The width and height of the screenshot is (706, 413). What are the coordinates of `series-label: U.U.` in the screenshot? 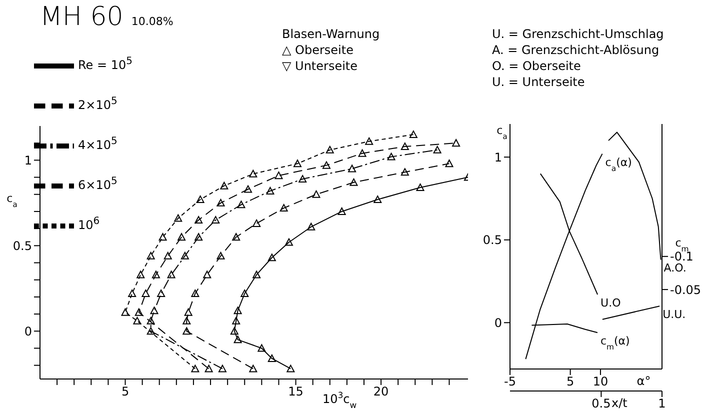 It's located at (674, 315).